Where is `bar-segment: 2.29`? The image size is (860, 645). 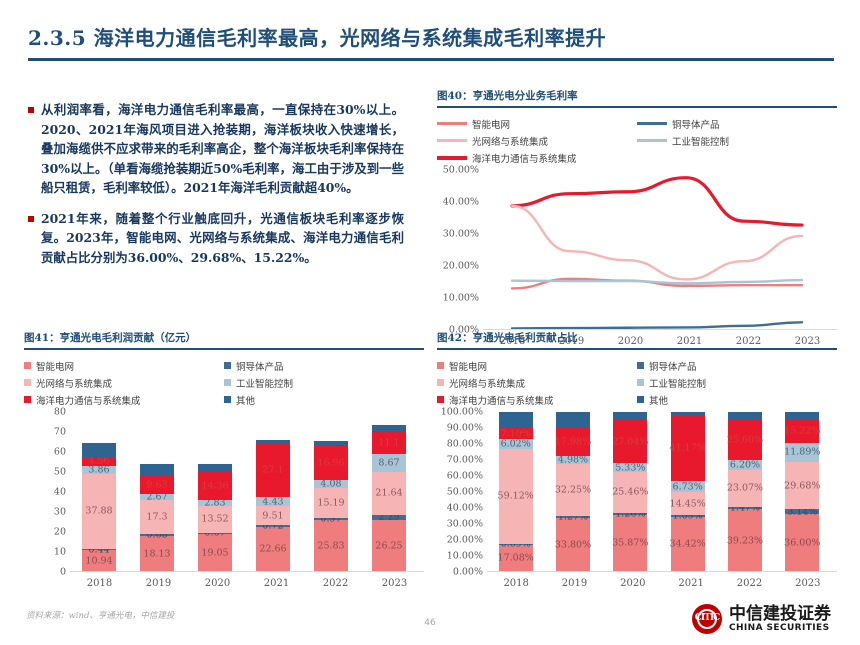
bar-segment: 2.29 is located at coordinates (389, 517).